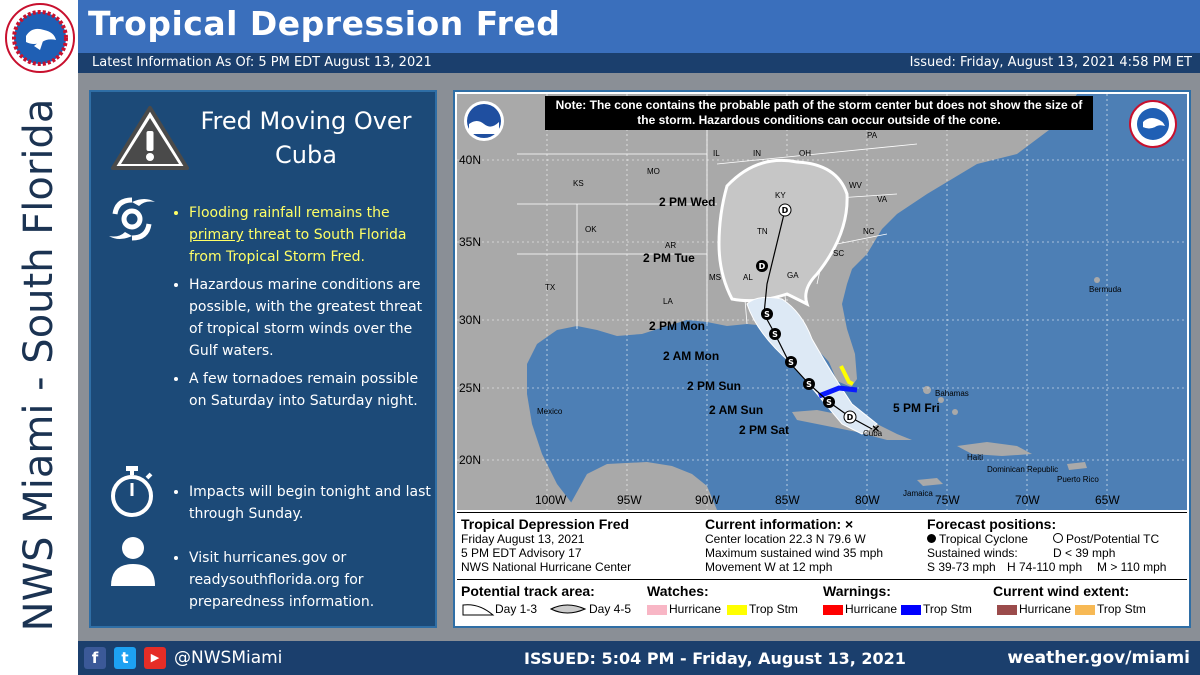 This screenshot has width=1200, height=675. I want to click on state-label: IN, so click(757, 153).